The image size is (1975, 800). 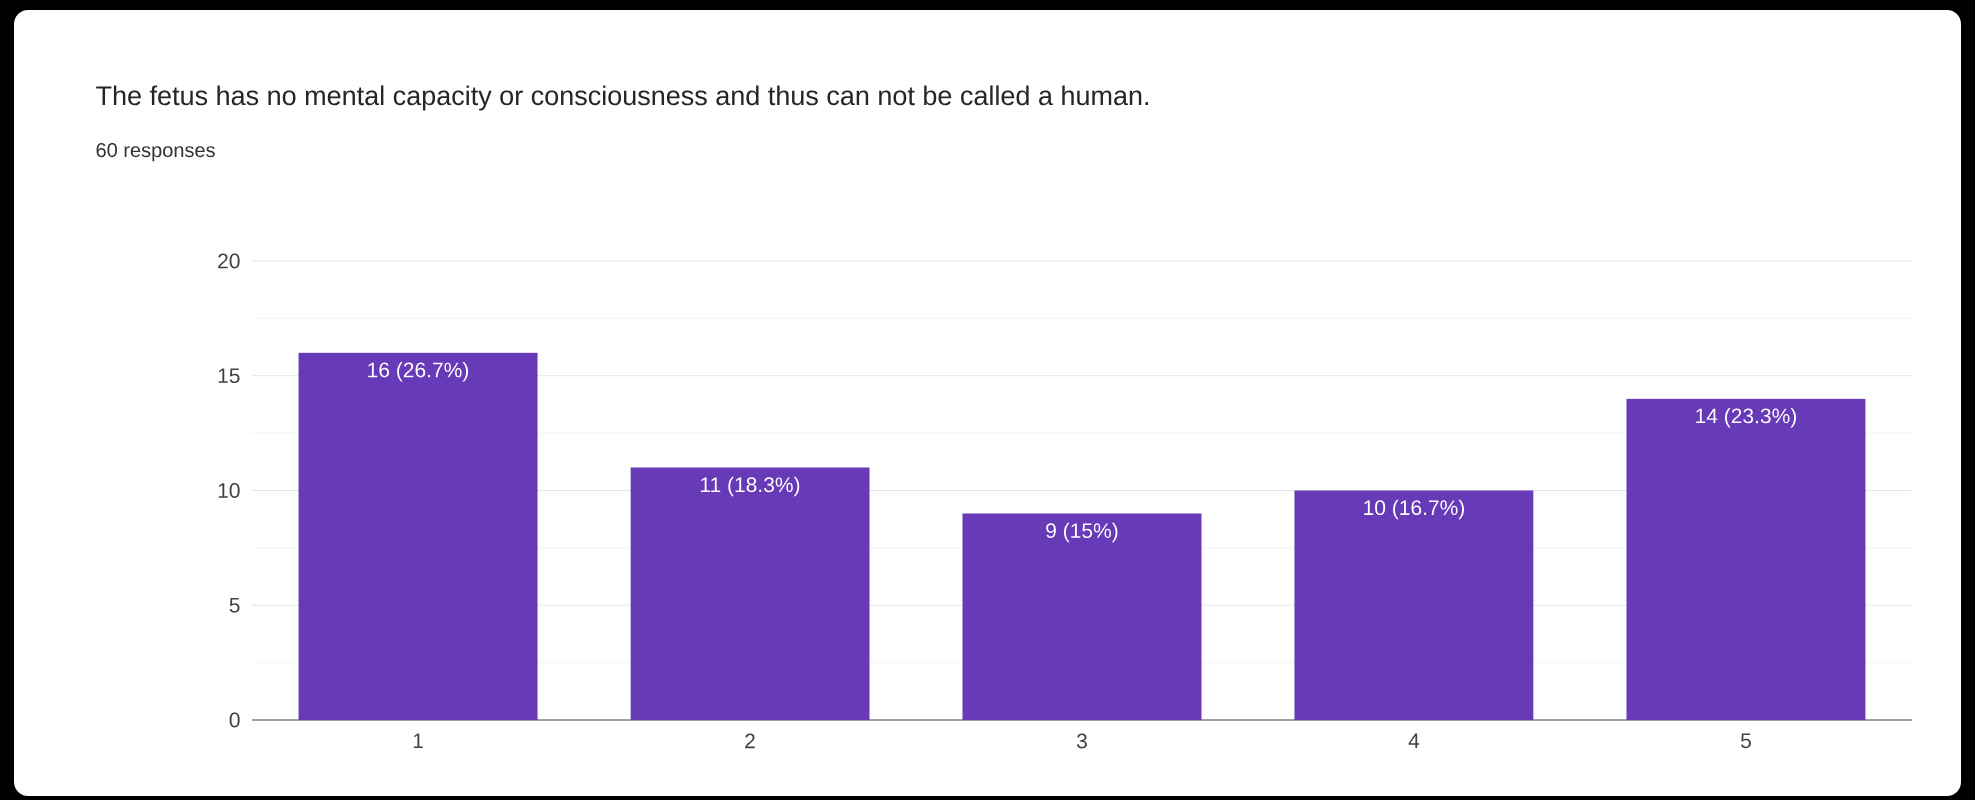 What do you see at coordinates (234, 720) in the screenshot?
I see `y-tick-label: 0` at bounding box center [234, 720].